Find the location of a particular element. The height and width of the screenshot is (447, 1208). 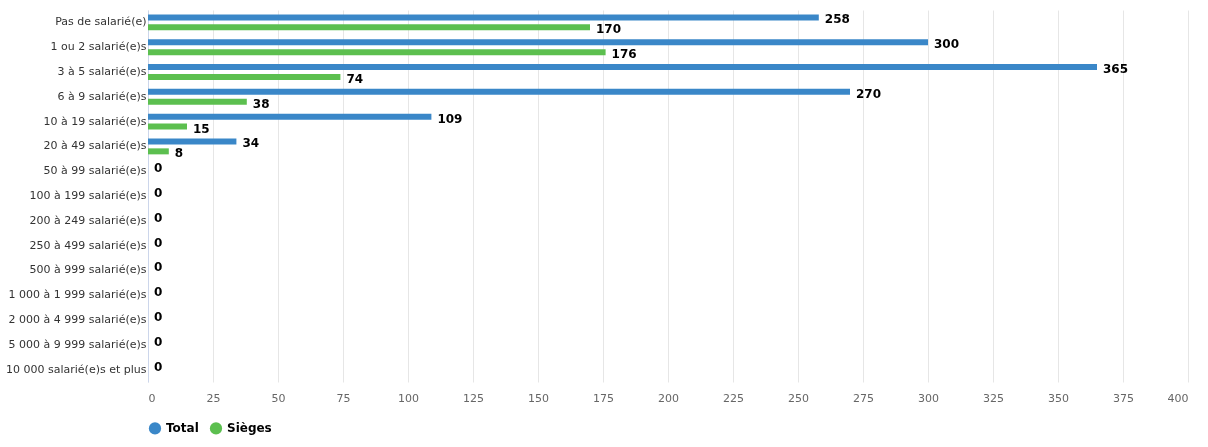

x-tick-label: 350 is located at coordinates (1058, 398).